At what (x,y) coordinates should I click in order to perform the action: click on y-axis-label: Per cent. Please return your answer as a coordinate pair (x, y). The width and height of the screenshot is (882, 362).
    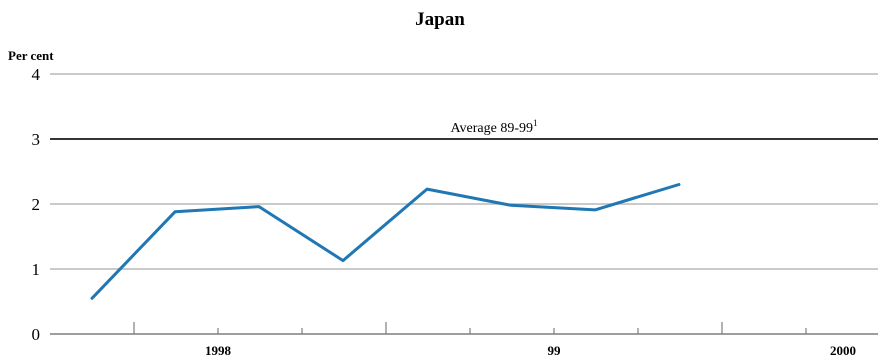
    Looking at the image, I should click on (31, 55).